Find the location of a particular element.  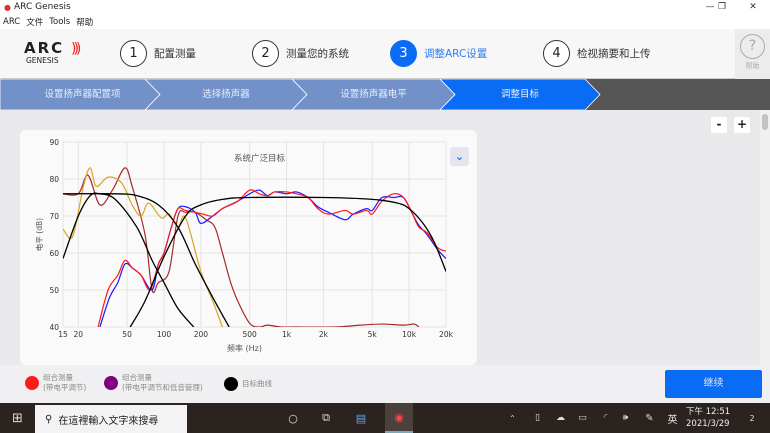

target-dropdown-button: ⌄ is located at coordinates (459, 156).